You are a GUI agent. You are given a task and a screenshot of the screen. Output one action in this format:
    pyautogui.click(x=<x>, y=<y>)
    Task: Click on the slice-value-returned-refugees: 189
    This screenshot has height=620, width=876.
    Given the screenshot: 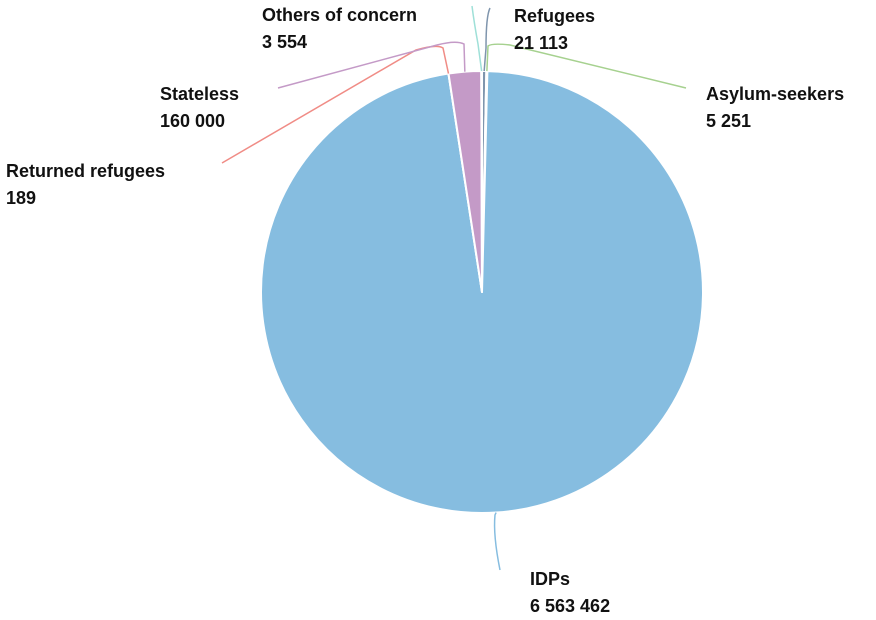 What is the action you would take?
    pyautogui.click(x=21, y=198)
    